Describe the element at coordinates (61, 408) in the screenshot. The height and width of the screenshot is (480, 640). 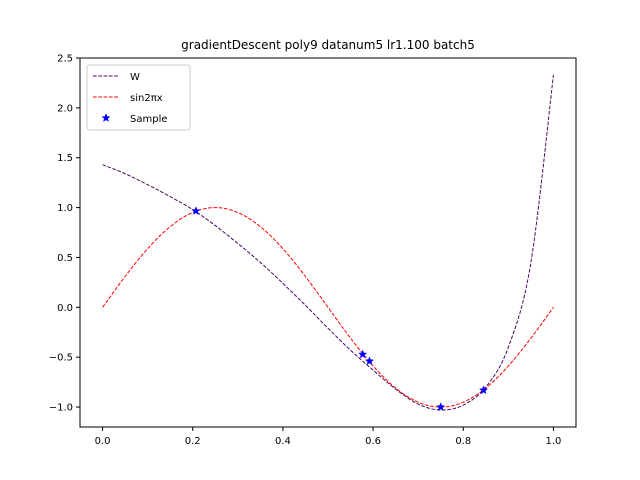
I see `y-tick-label: −1.0` at that location.